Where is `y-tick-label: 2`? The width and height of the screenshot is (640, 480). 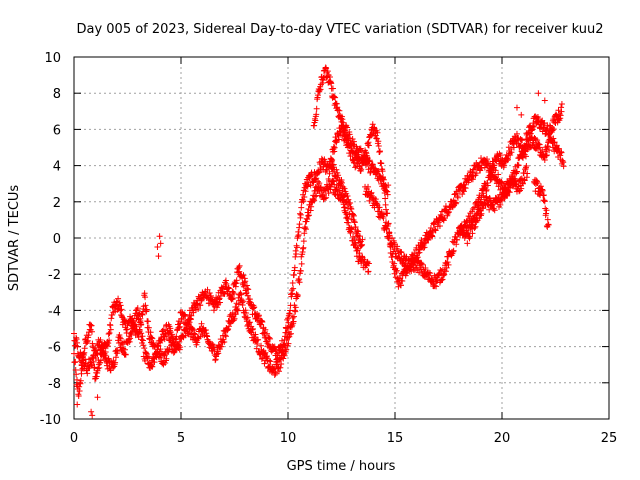 y-tick-label: 2 is located at coordinates (57, 203).